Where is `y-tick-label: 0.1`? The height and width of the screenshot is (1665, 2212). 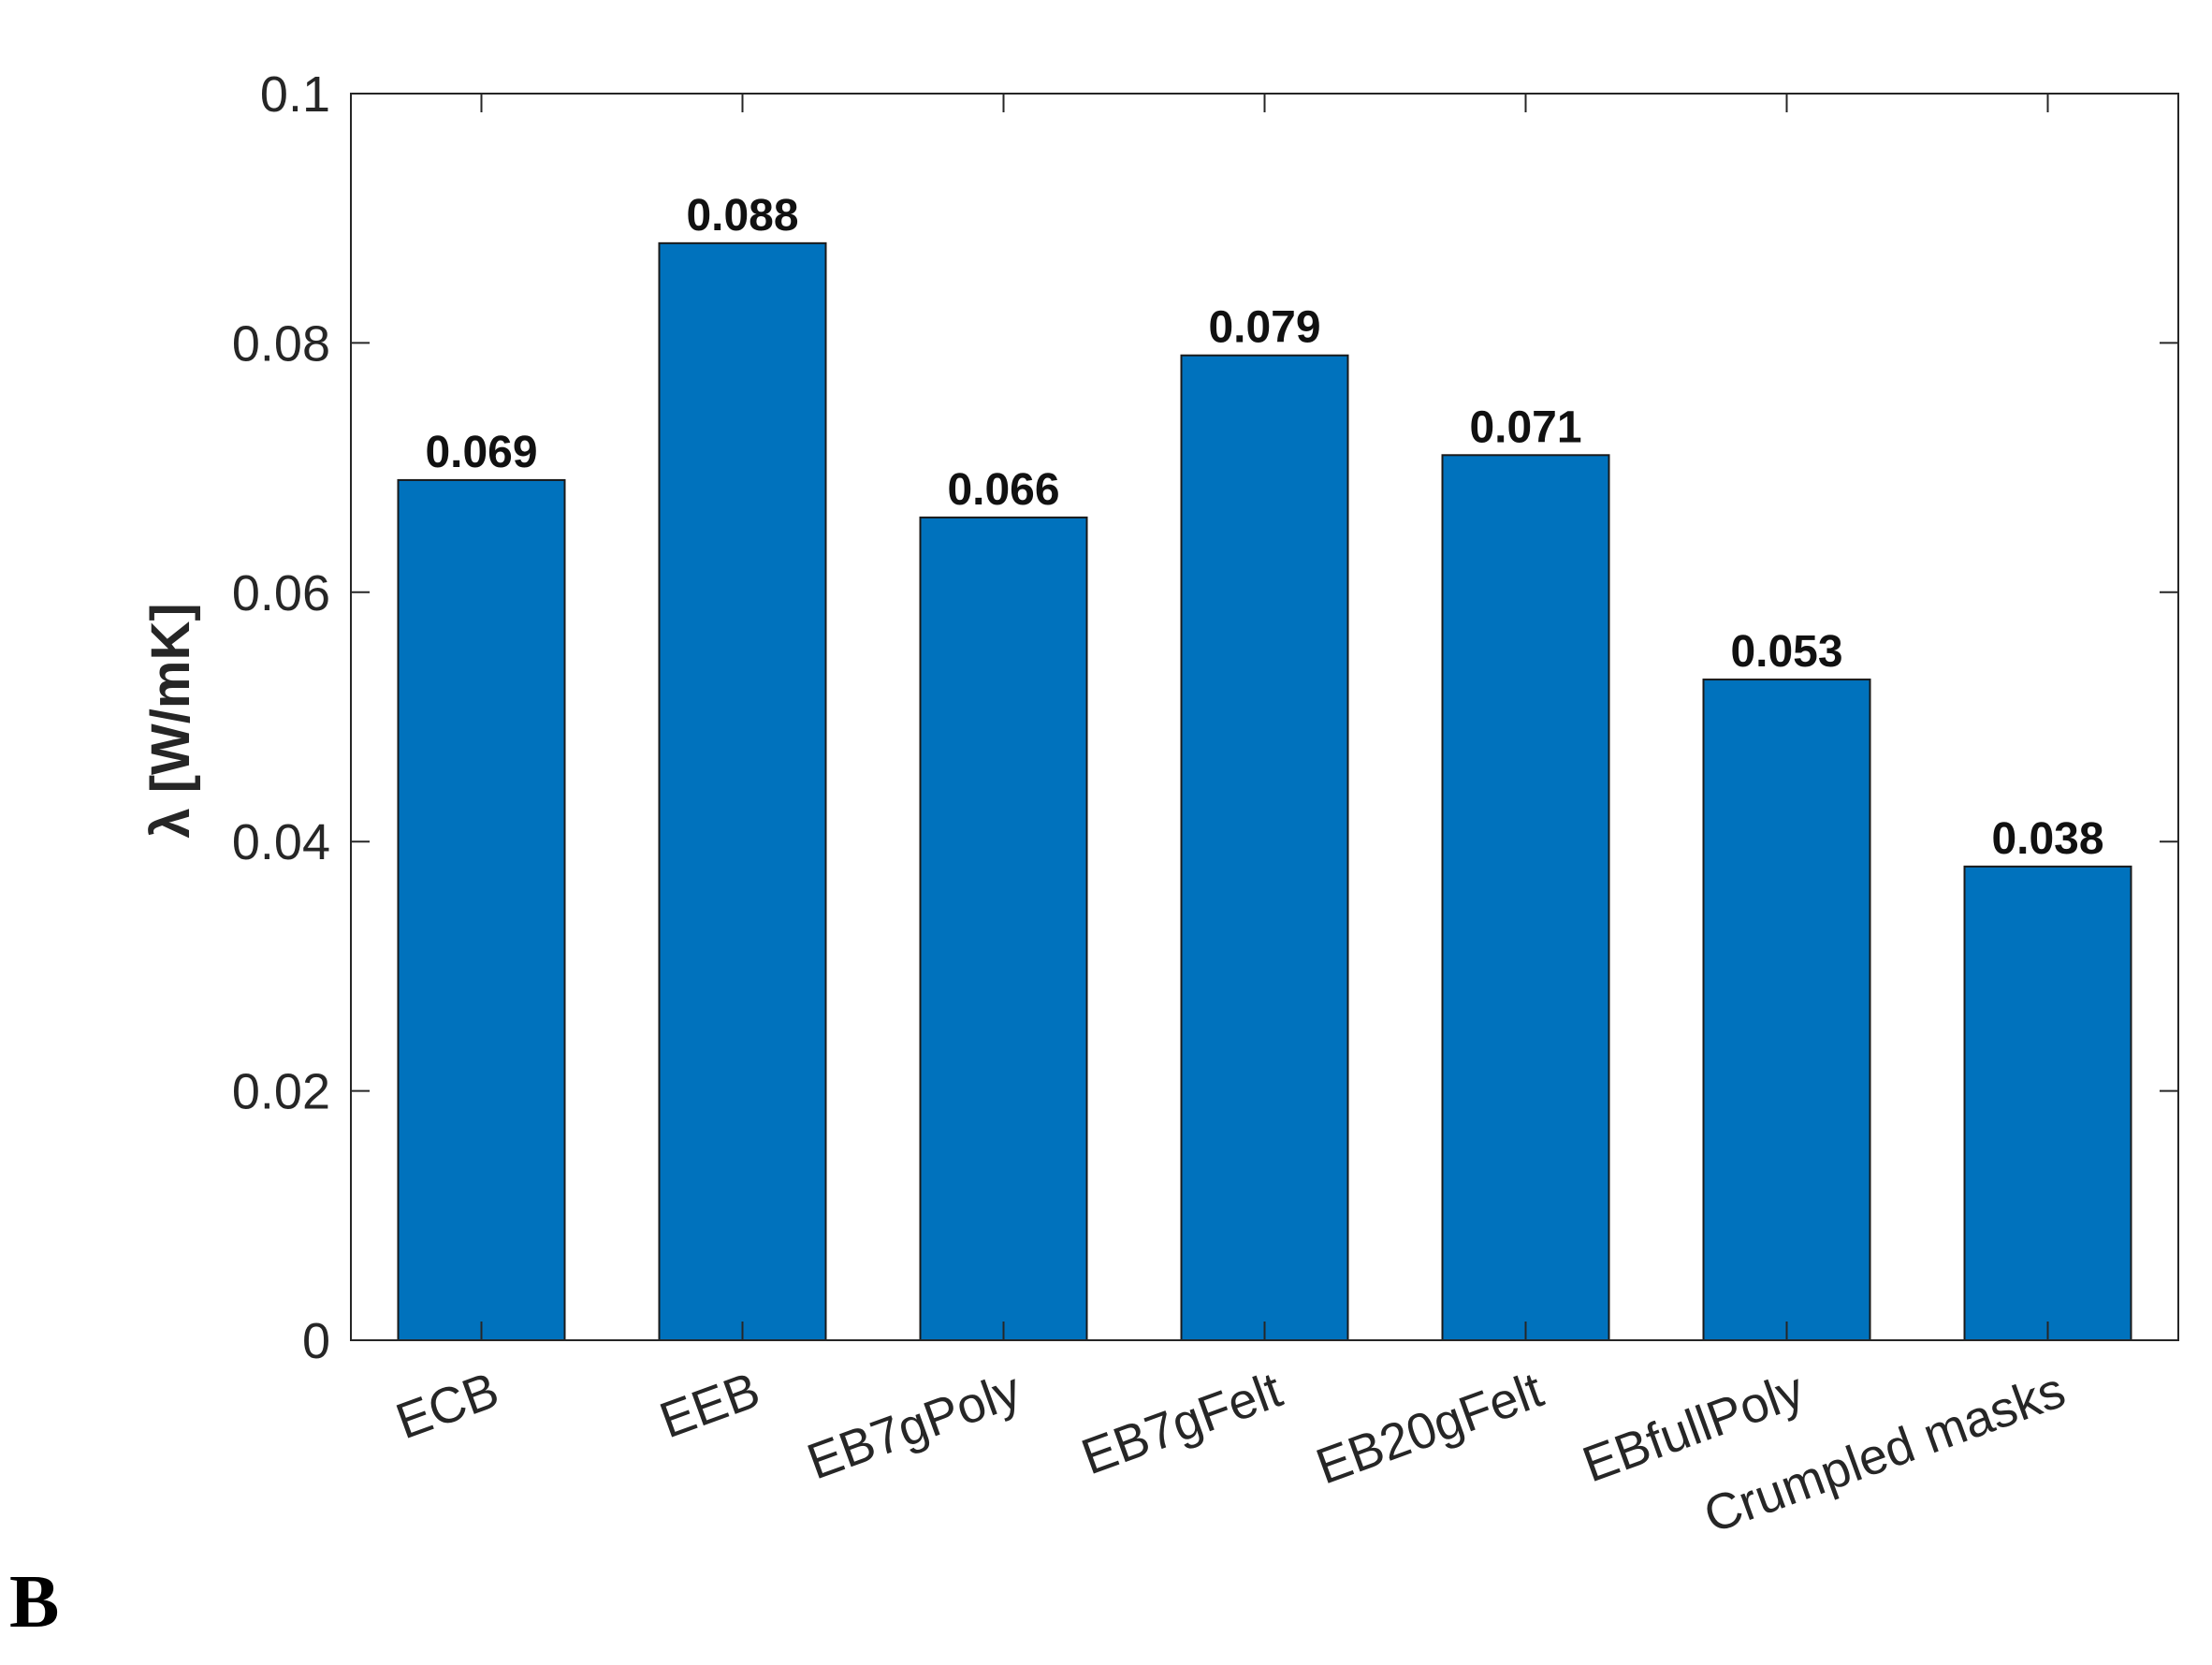
y-tick-label: 0.1 is located at coordinates (295, 94).